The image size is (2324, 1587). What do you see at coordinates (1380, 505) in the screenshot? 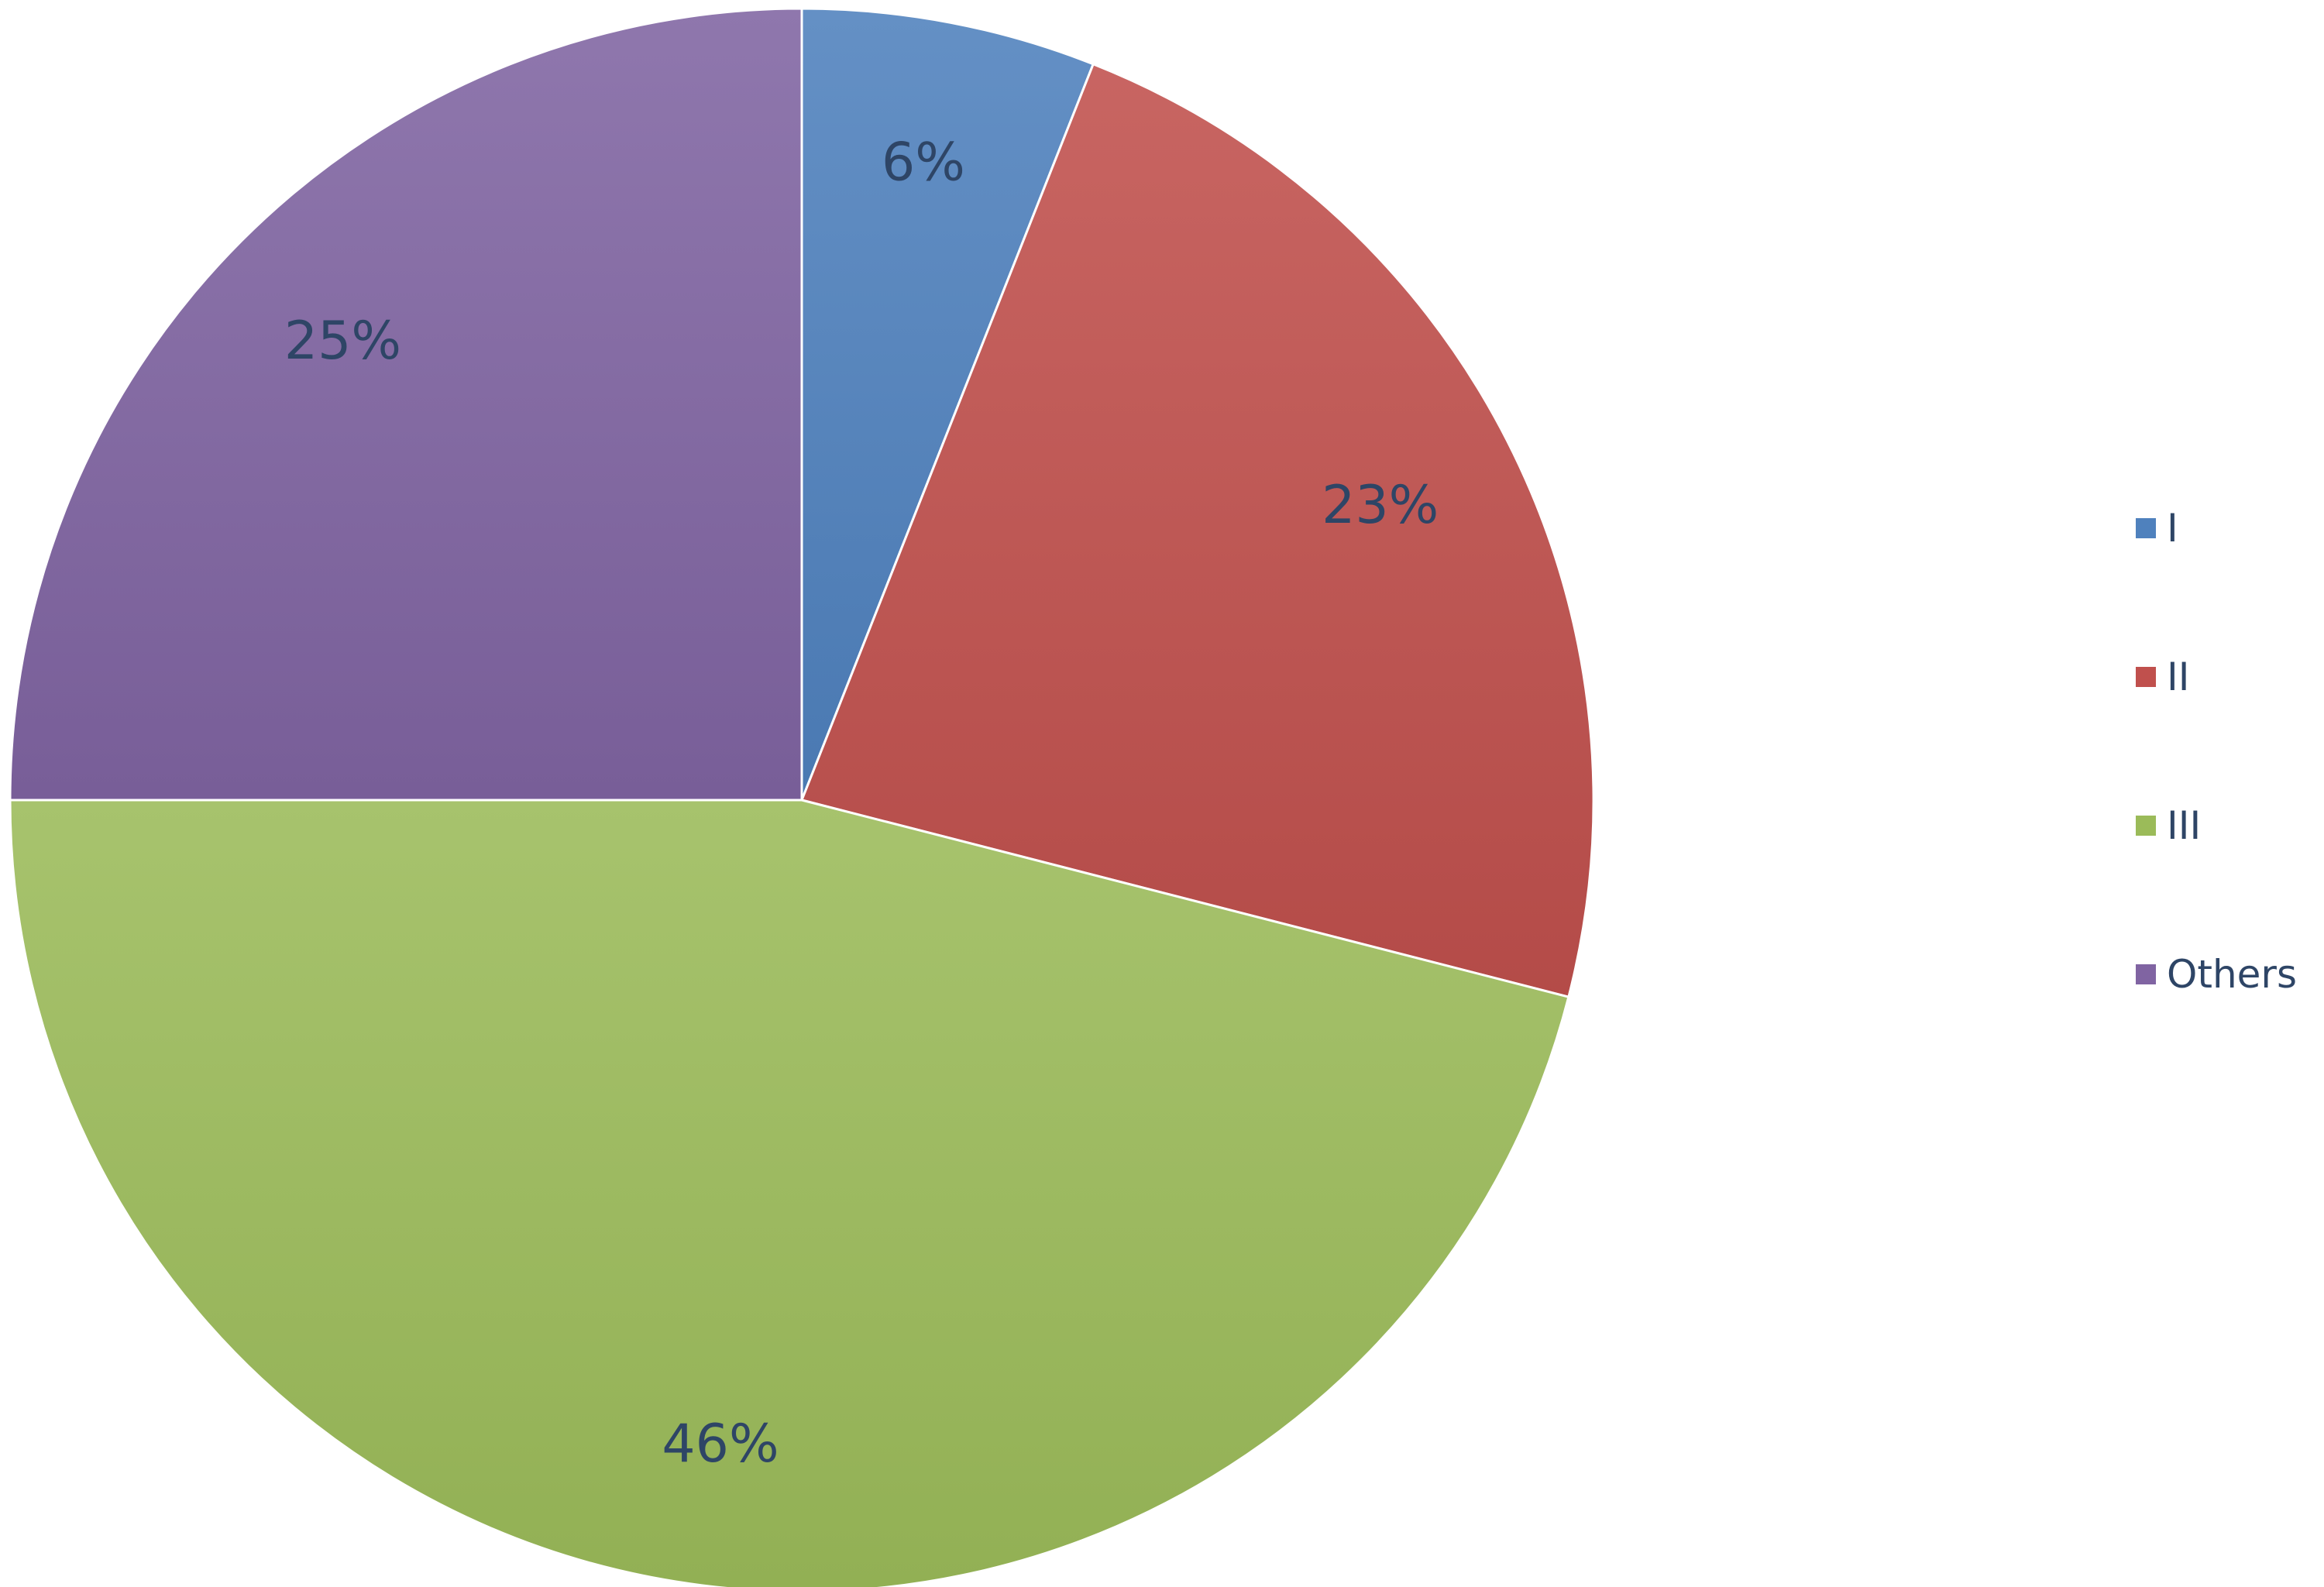
I see `data-label-ii: 23%` at bounding box center [1380, 505].